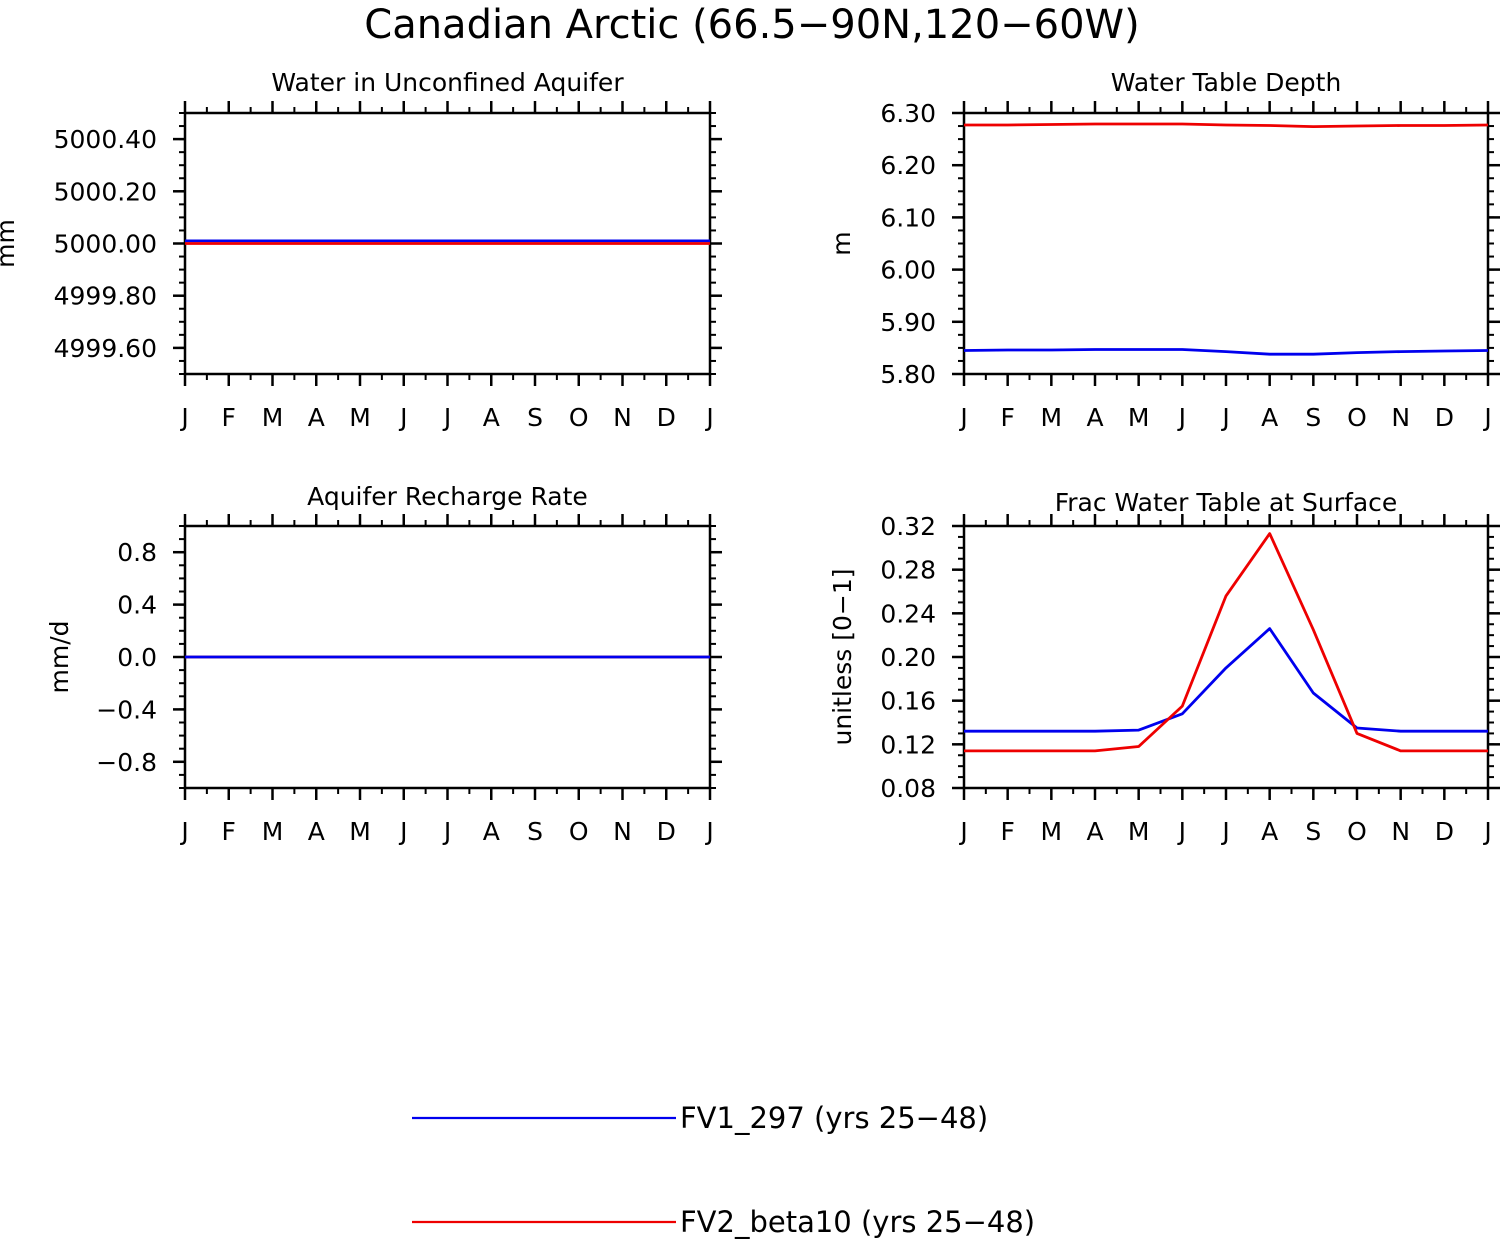 This screenshot has height=1241, width=1503. I want to click on y-tick-label: 0.8, so click(137, 552).